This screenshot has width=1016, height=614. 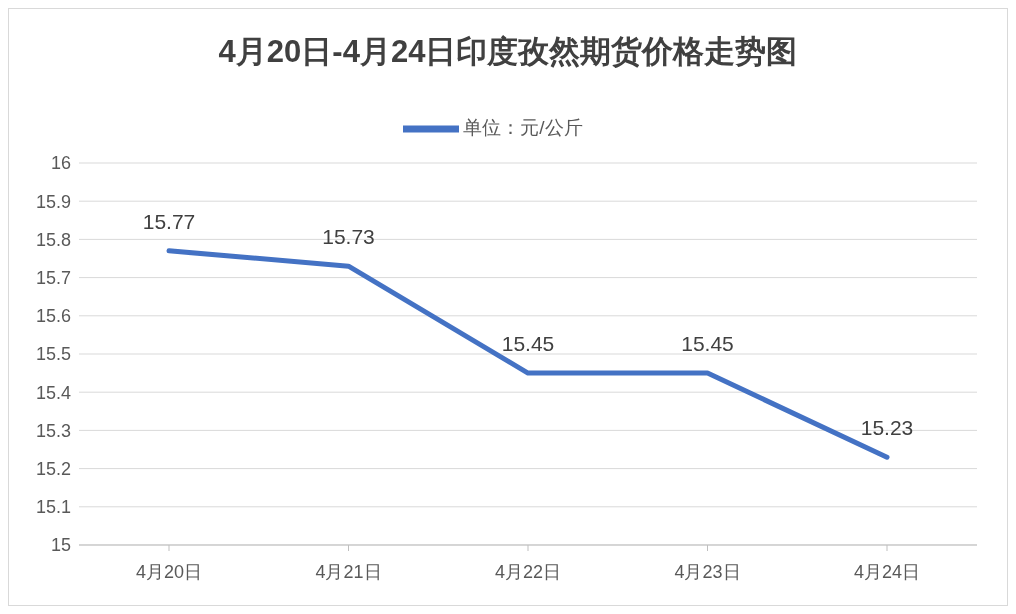 What do you see at coordinates (528, 571) in the screenshot?
I see `x-tick-label: 4月22日` at bounding box center [528, 571].